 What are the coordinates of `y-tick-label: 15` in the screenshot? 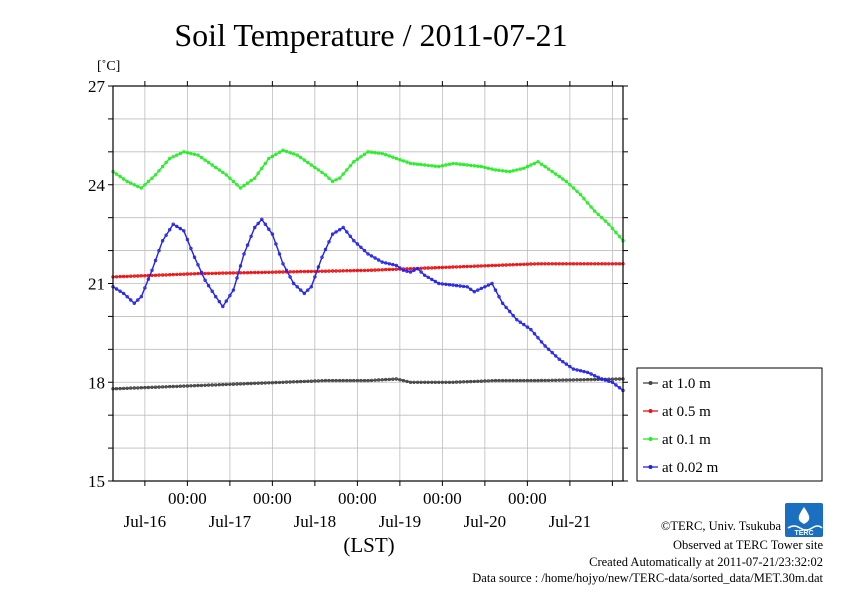 It's located at (96, 481).